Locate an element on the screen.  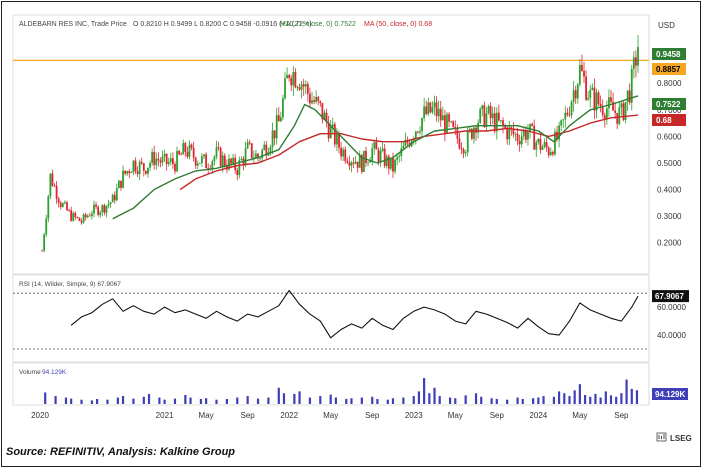
lseg-logo: LSEG is located at coordinates (674, 437).